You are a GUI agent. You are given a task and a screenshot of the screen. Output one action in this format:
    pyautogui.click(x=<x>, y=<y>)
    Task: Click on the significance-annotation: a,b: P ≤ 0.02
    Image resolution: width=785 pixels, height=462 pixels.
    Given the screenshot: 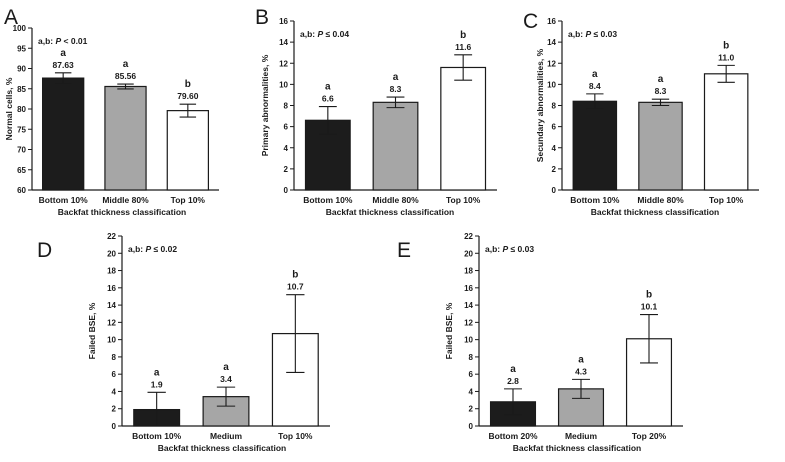 What is the action you would take?
    pyautogui.click(x=152, y=249)
    